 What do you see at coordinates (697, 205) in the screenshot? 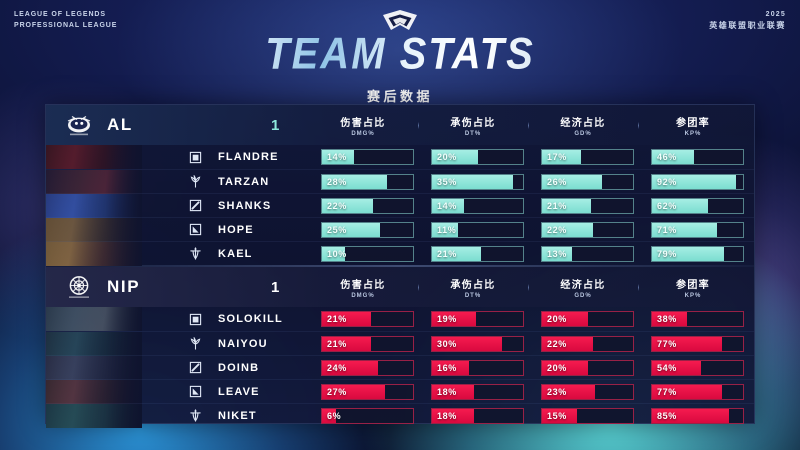
I see `stat-bar-kp: 62%` at bounding box center [697, 205].